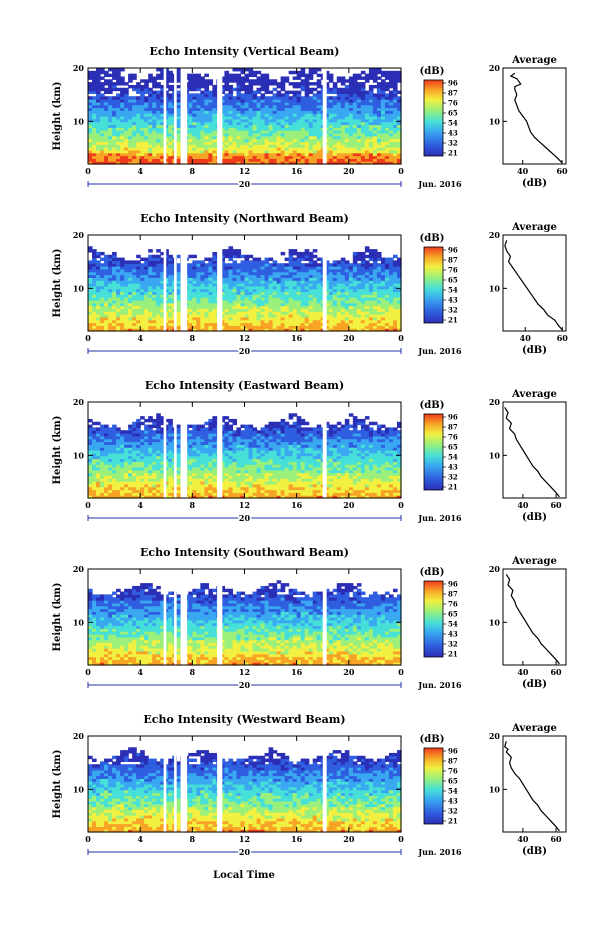 The width and height of the screenshot is (616, 934). What do you see at coordinates (534, 60) in the screenshot?
I see `average-title: Average` at bounding box center [534, 60].